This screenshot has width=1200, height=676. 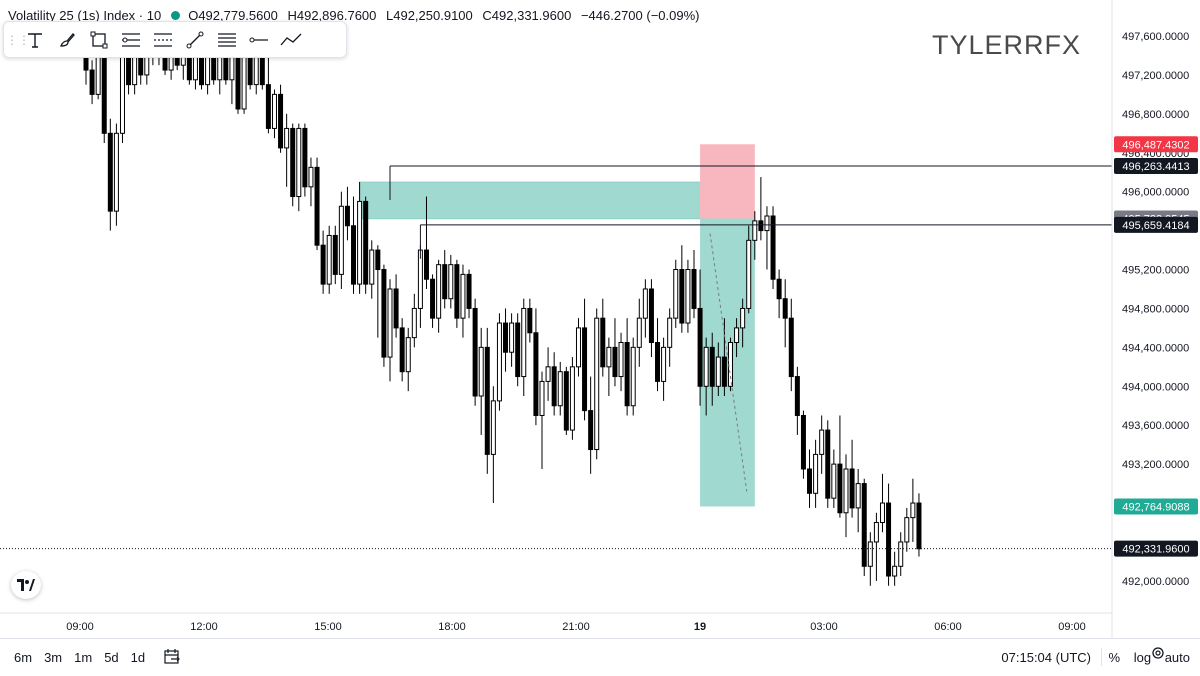 I want to click on symbol-title: Volatility 25 (1s) Index · 10, so click(x=85, y=15).